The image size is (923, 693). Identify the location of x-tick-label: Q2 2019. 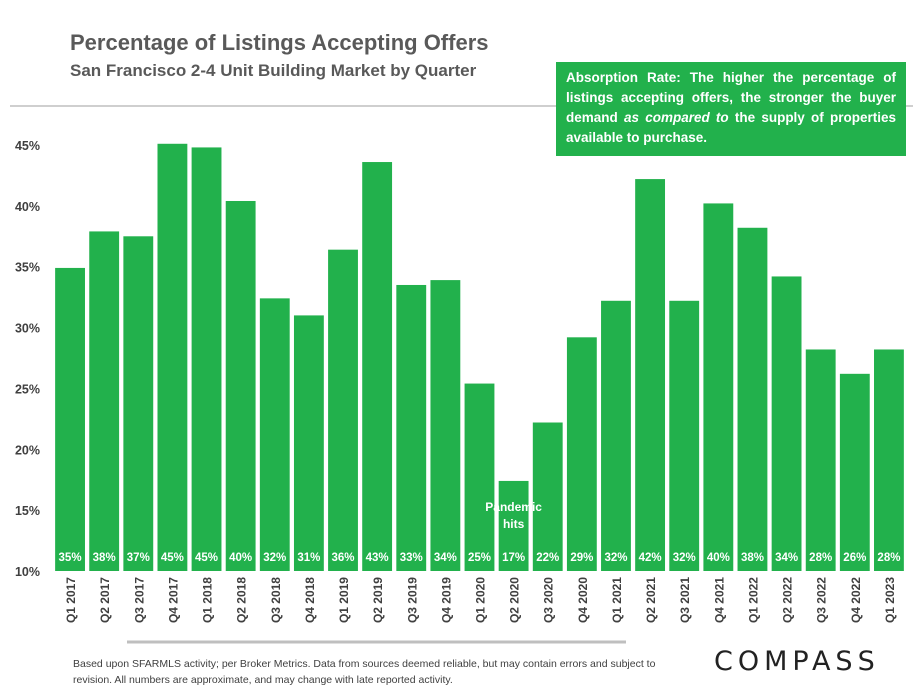
(378, 600).